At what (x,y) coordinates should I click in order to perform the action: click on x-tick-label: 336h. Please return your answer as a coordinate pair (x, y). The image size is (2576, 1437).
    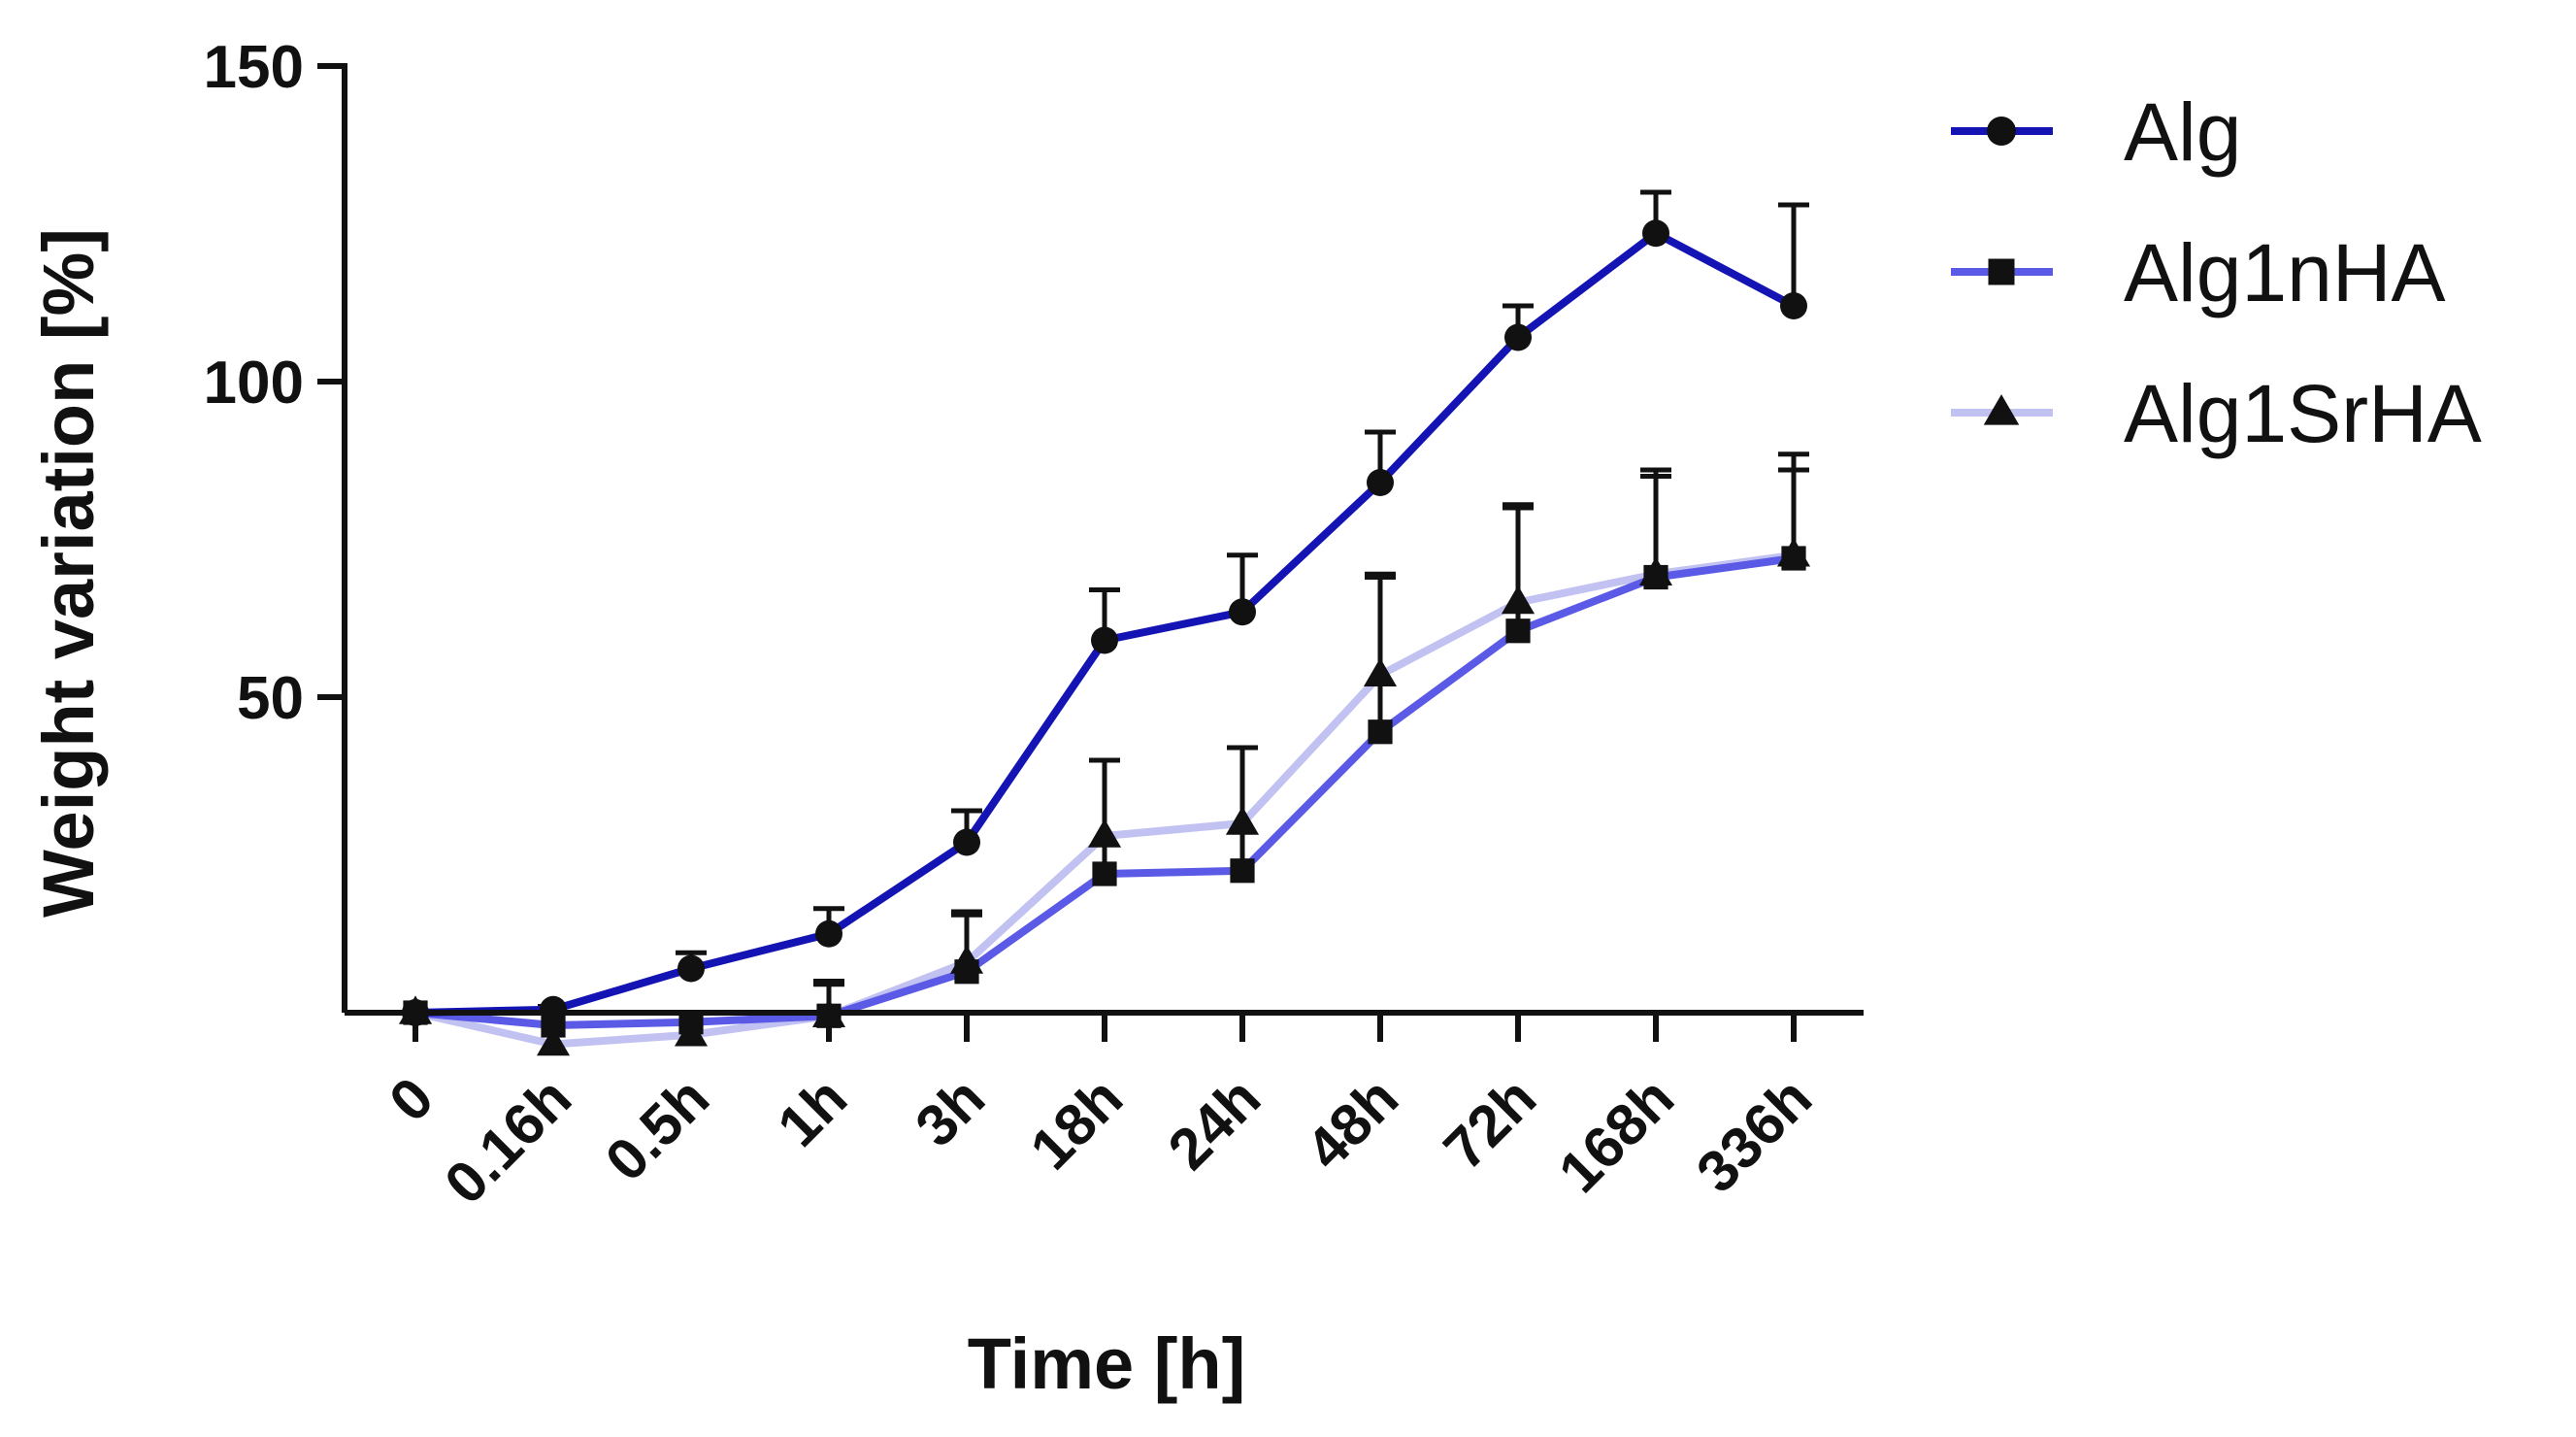
    Looking at the image, I should click on (1754, 1135).